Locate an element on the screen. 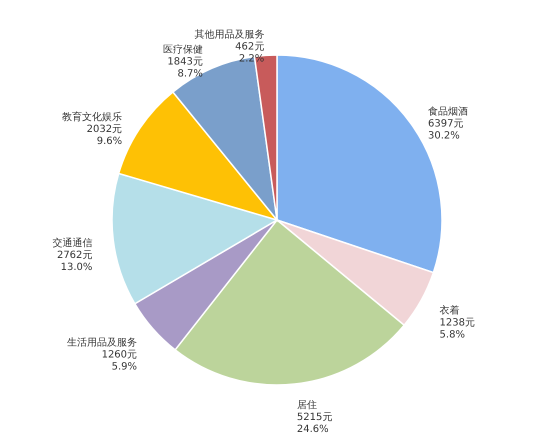 The height and width of the screenshot is (440, 554). data-label: 462元 2.2% is located at coordinates (249, 52).